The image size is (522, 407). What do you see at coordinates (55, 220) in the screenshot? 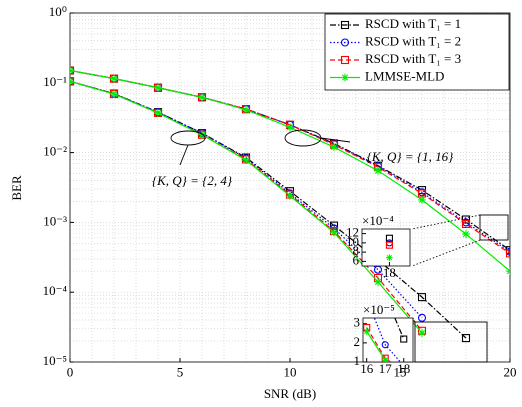
I see `y-tick-label: 10⁻³` at bounding box center [55, 220].